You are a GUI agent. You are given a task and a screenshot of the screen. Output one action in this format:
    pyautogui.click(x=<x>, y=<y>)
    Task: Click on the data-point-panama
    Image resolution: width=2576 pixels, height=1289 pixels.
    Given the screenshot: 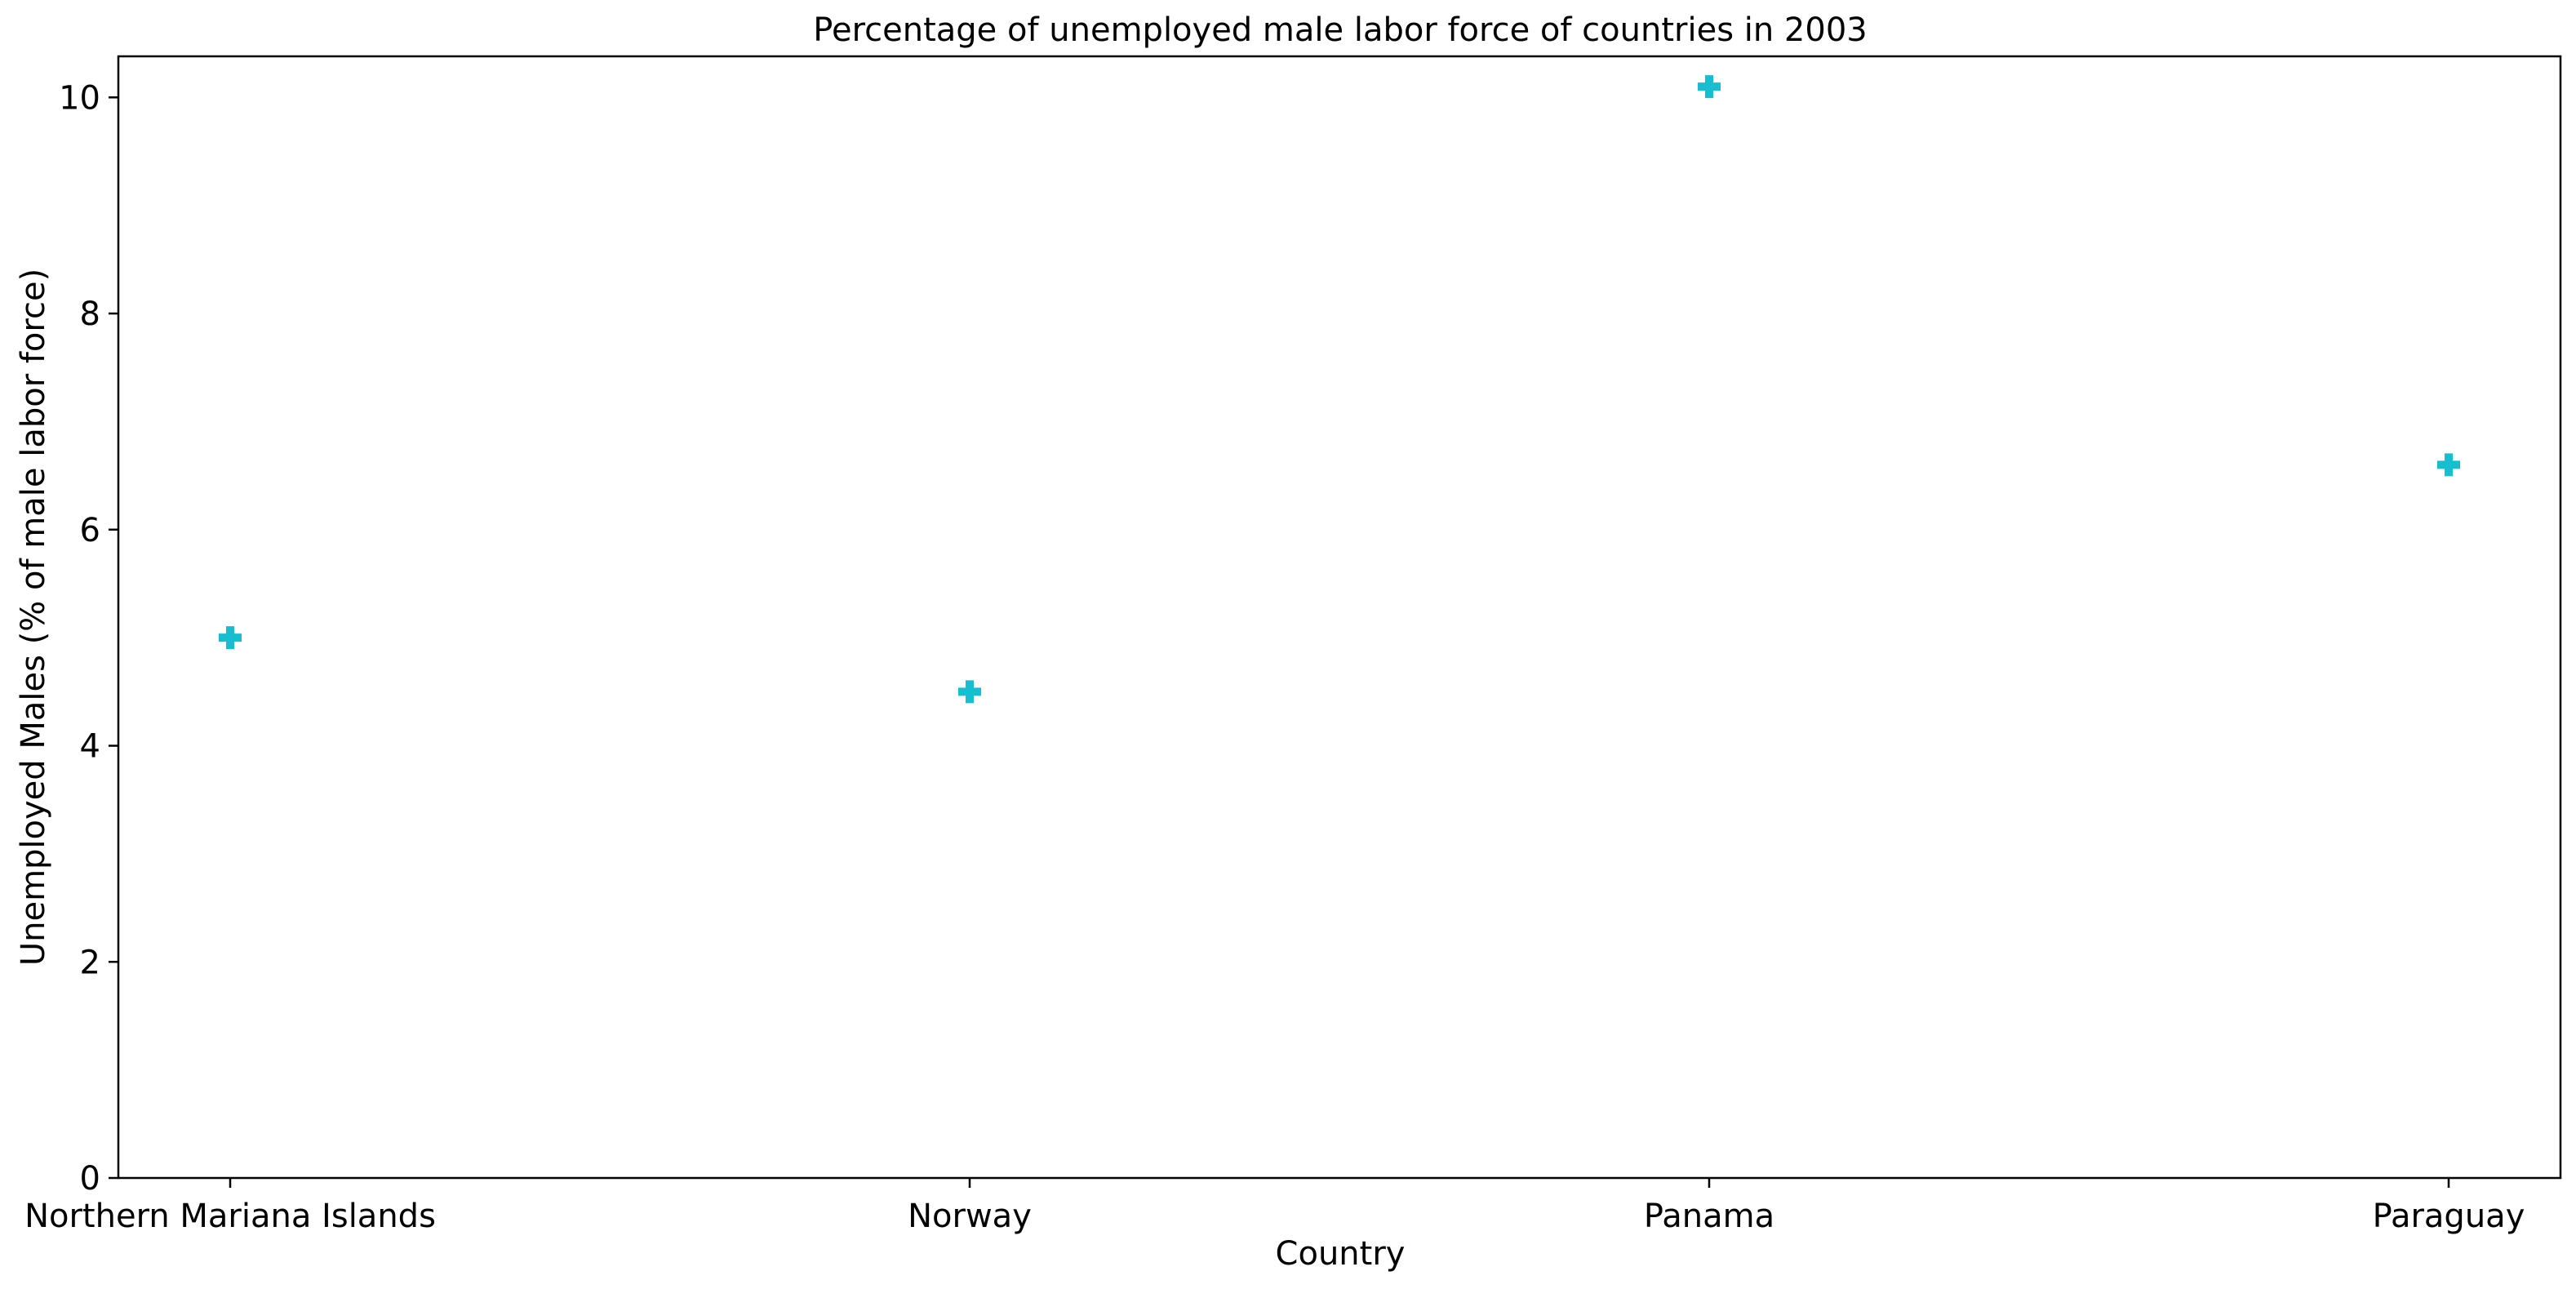 What is the action you would take?
    pyautogui.click(x=1709, y=87)
    